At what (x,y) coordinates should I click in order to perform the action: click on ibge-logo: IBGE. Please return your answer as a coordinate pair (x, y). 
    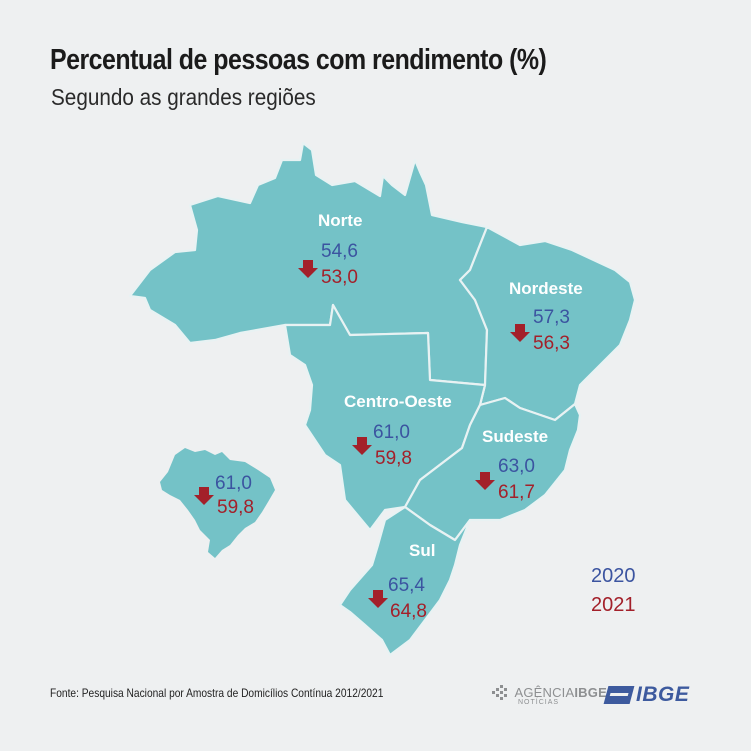
    Looking at the image, I should click on (646, 695).